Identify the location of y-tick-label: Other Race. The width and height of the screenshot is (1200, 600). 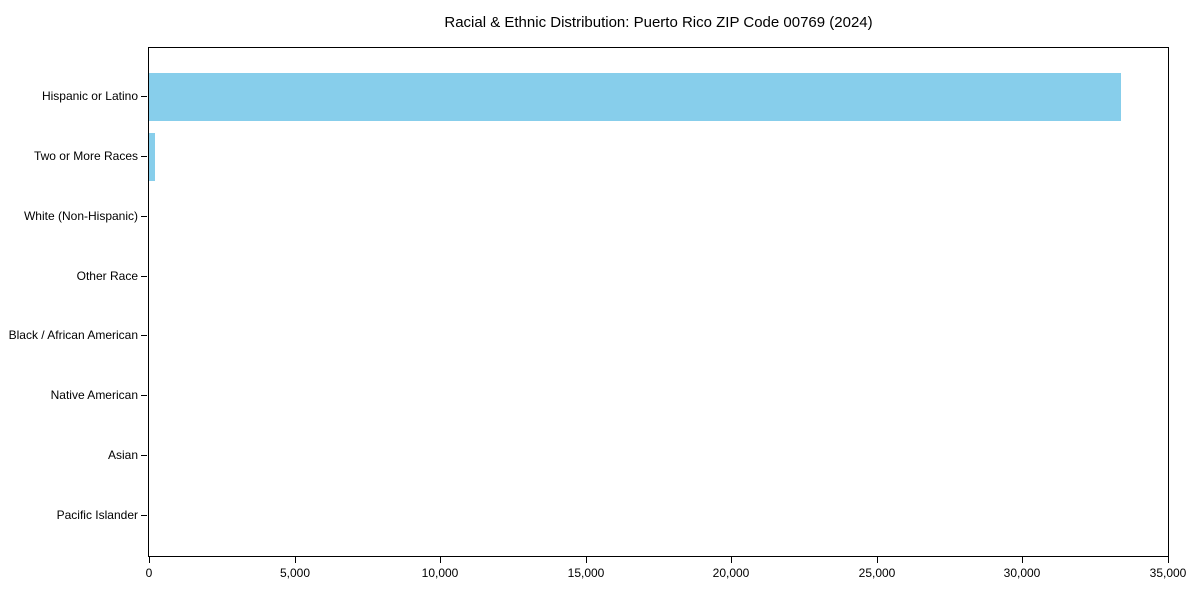
(107, 275).